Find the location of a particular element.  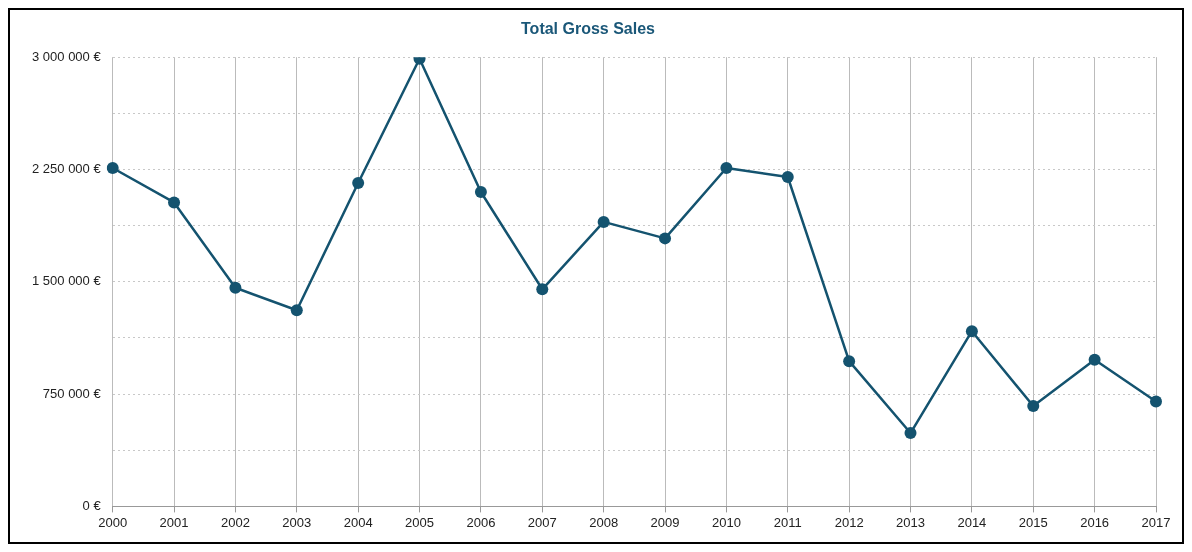

x-tick-label: 2010 is located at coordinates (726, 522).